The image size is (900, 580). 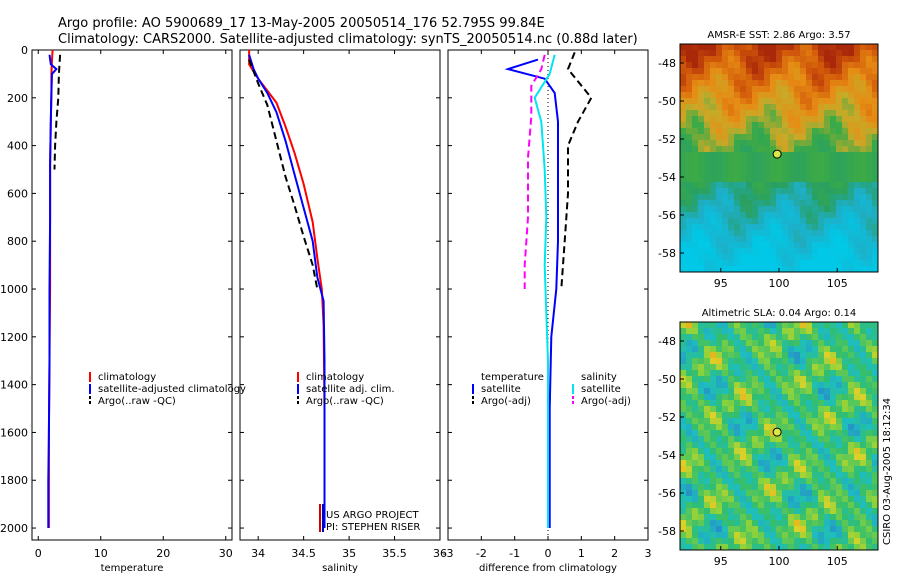 What do you see at coordinates (531, 293) in the screenshot?
I see `series-line` at bounding box center [531, 293].